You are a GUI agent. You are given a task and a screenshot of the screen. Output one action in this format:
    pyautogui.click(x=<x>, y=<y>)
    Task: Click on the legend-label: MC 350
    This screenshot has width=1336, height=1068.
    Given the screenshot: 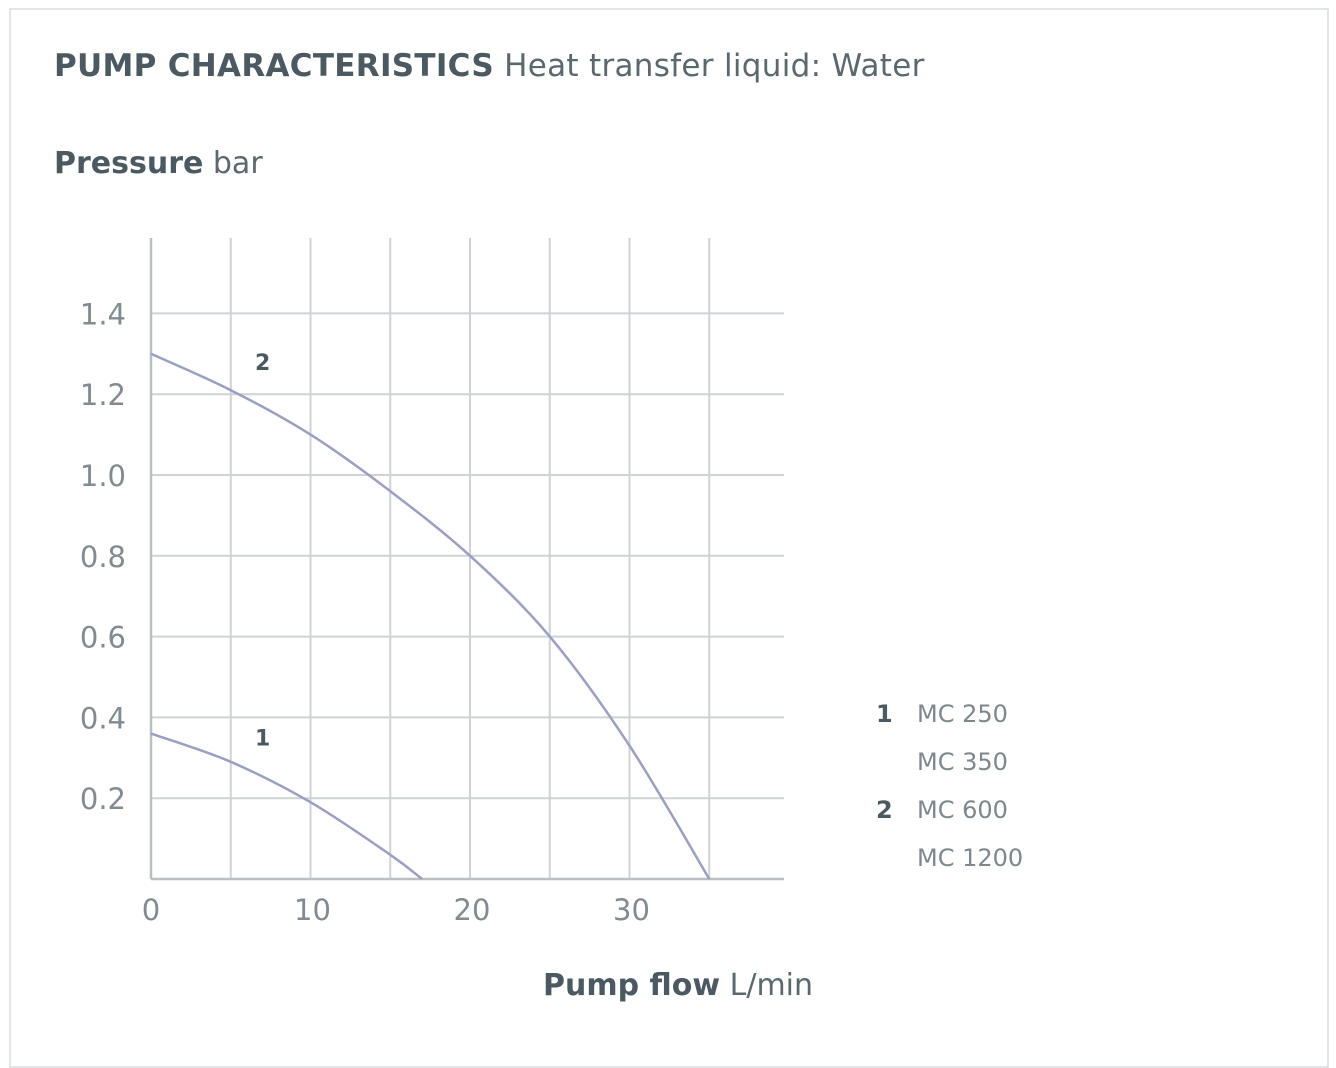 What is the action you would take?
    pyautogui.click(x=962, y=762)
    